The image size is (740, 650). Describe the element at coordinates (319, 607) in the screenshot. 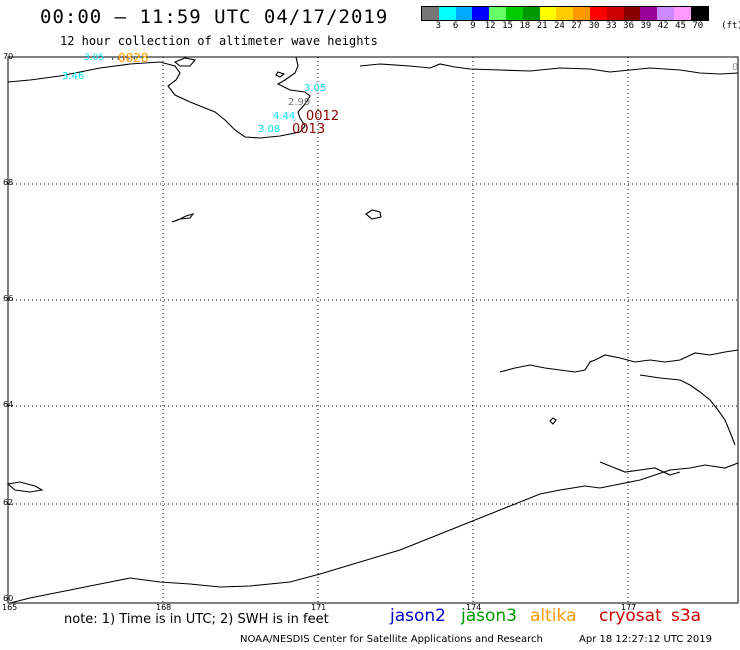

I see `lon-label-171: 171` at that location.